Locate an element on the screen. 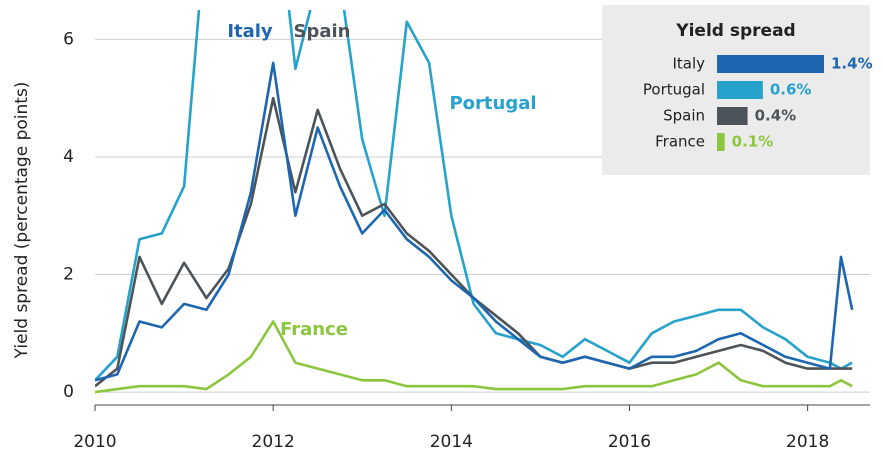 The image size is (884, 456). inset-title: Yield spread is located at coordinates (735, 31).